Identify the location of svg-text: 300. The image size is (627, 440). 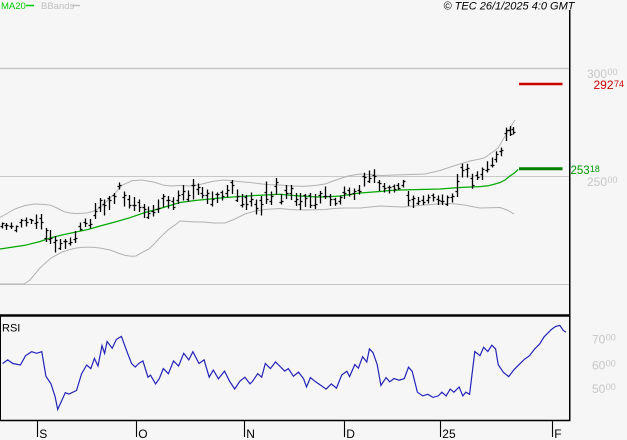
(597, 74).